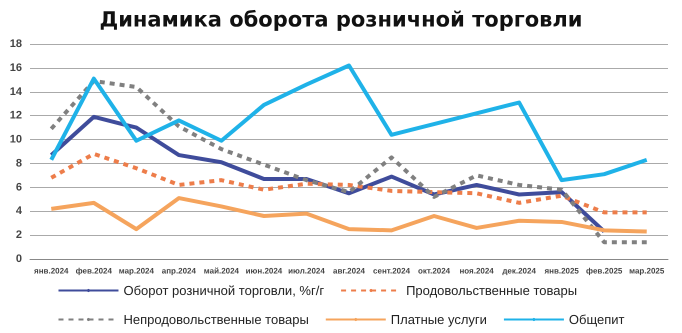  Describe the element at coordinates (341, 20) in the screenshot. I see `chart-title: Динамика оборота розничной торговли` at that location.